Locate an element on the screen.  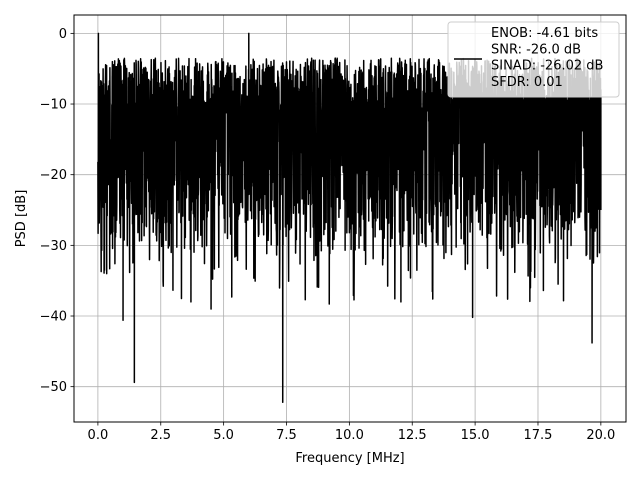
x-tick-label: 15.0 is located at coordinates (475, 435).